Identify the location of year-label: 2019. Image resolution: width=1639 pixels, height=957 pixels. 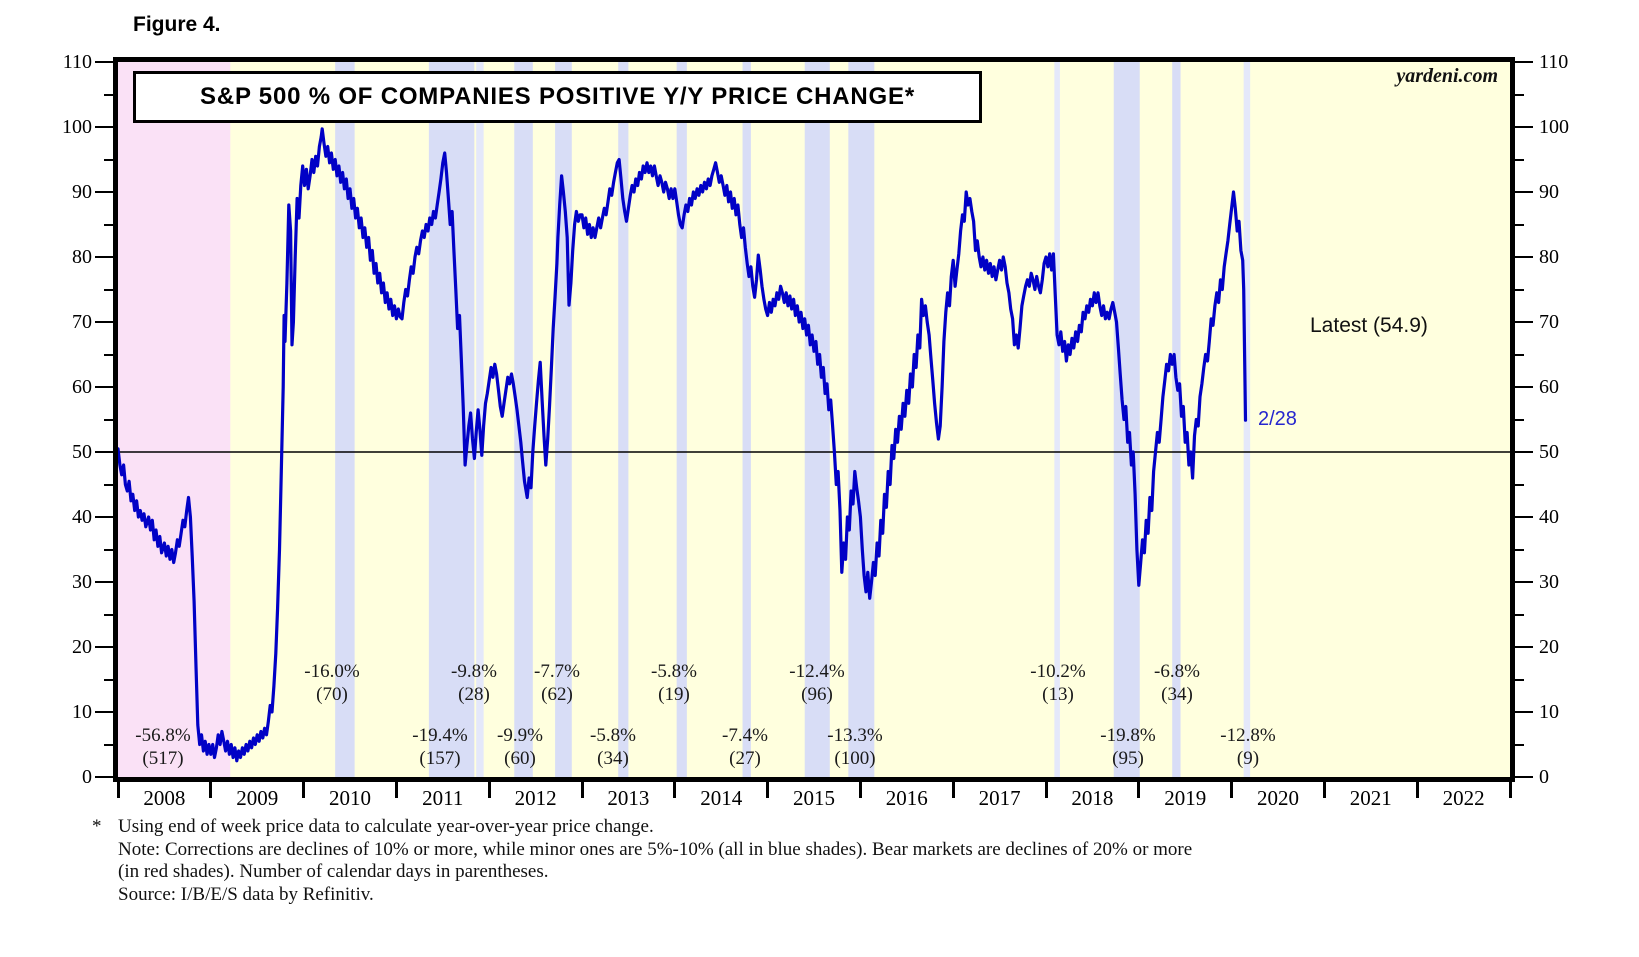
(1185, 798).